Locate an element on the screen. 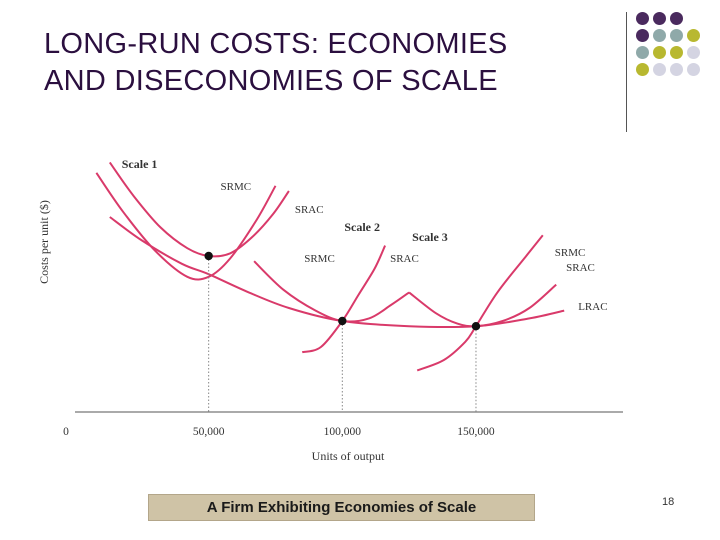 This screenshot has width=720, height=540. chart-marks is located at coordinates (342, 331).